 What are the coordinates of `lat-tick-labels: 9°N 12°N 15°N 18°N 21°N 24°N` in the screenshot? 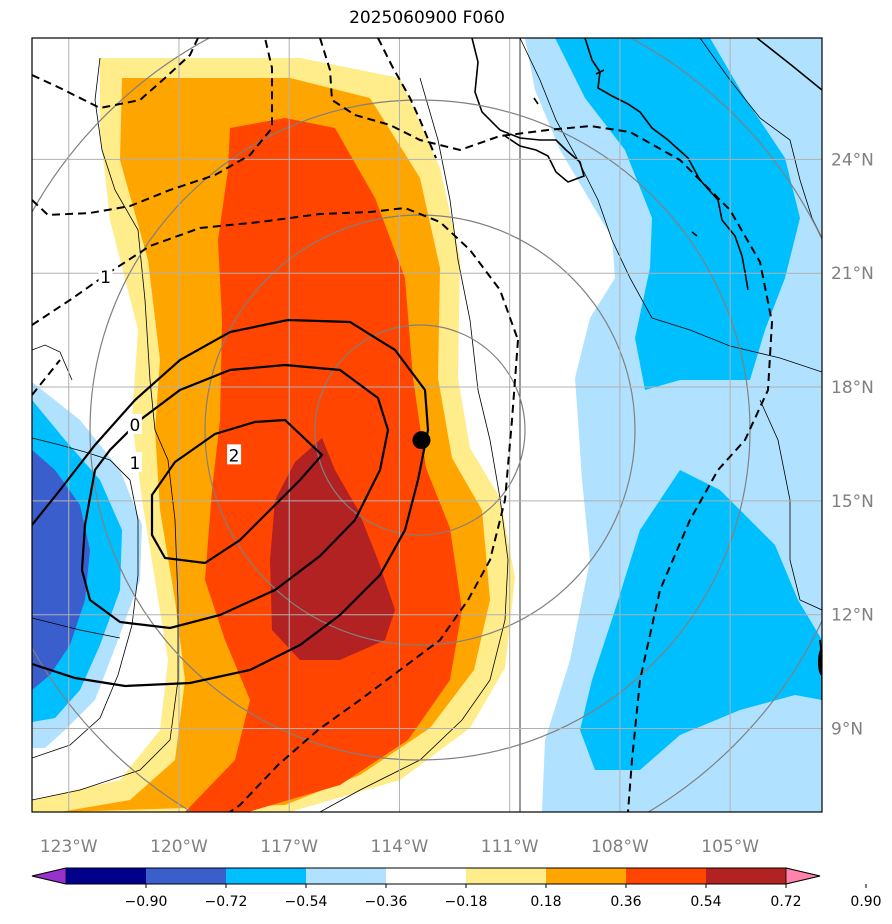 It's located at (852, 444).